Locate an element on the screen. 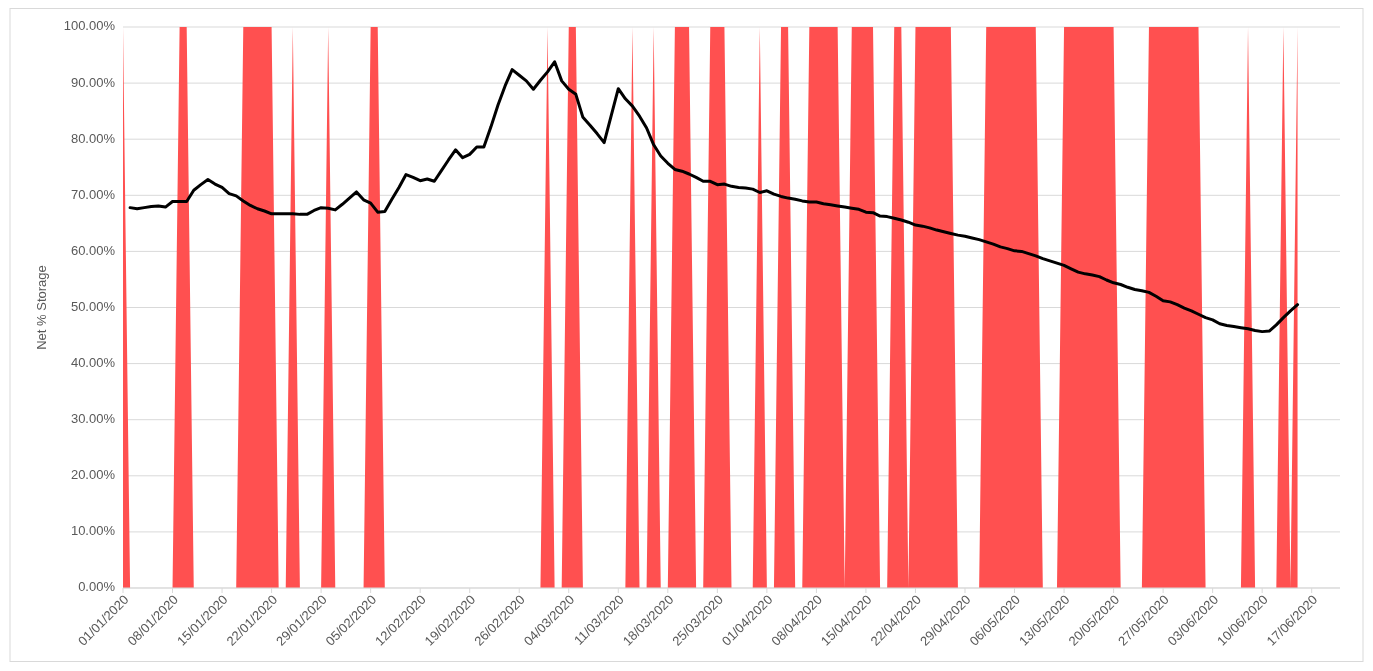 The height and width of the screenshot is (671, 1373). y-tick-label: 60.00% is located at coordinates (93, 250).